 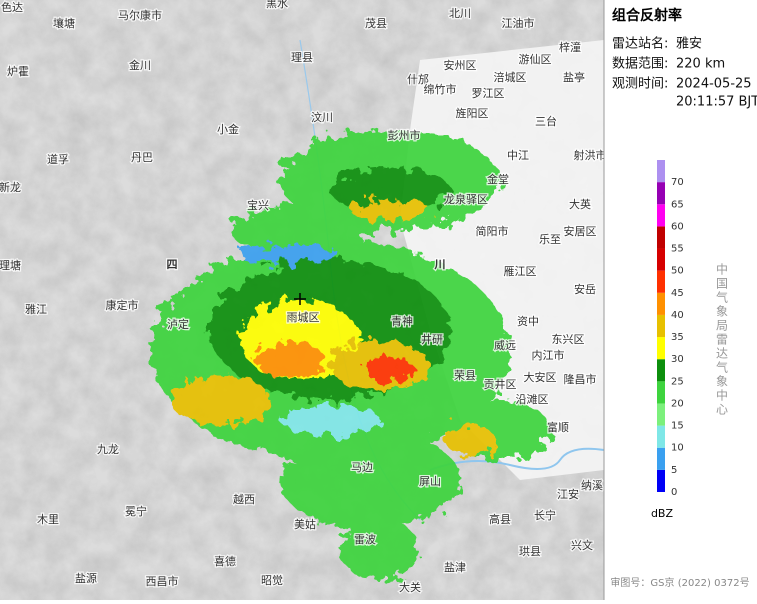 I want to click on legend-label: 25, so click(x=677, y=381).